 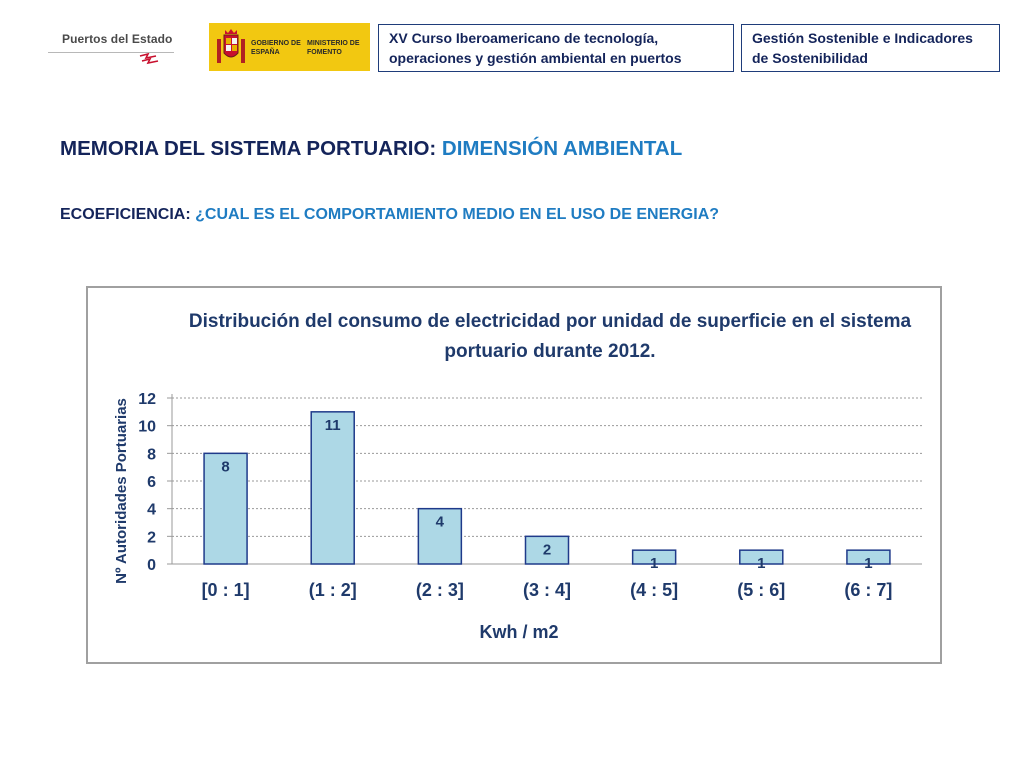 I want to click on bar-value-label: 4, so click(x=440, y=522).